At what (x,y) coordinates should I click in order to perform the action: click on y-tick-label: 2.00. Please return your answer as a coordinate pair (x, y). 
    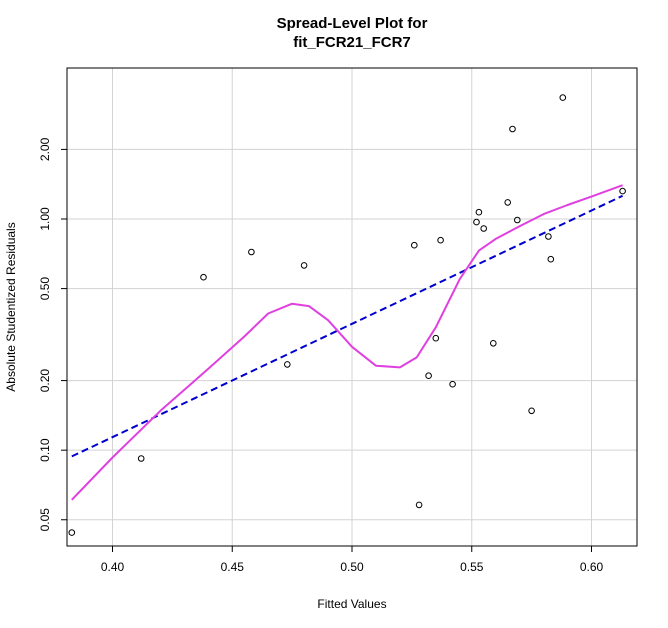
    Looking at the image, I should click on (45, 149).